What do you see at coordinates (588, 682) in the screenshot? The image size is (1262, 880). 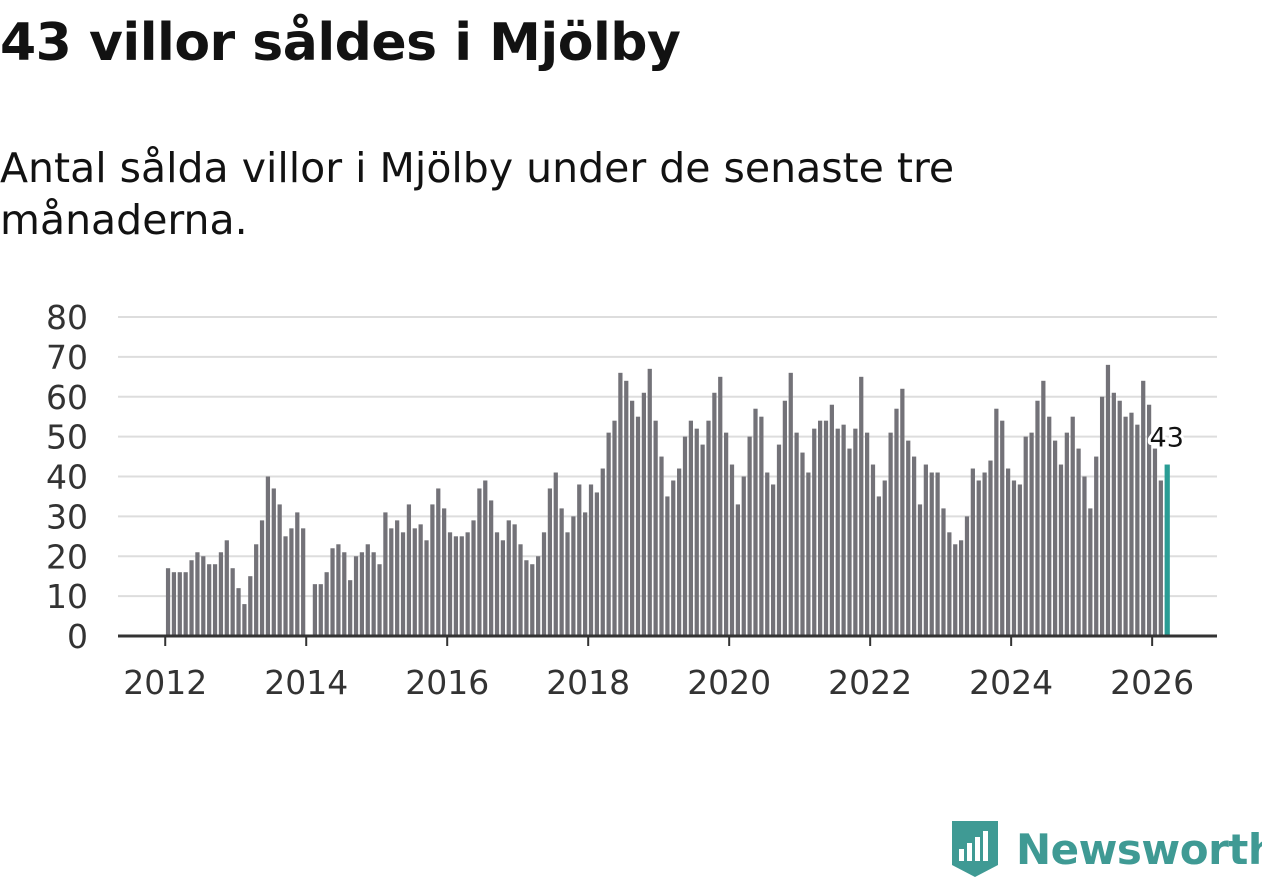 I see `x-tick-label: 2018` at bounding box center [588, 682].